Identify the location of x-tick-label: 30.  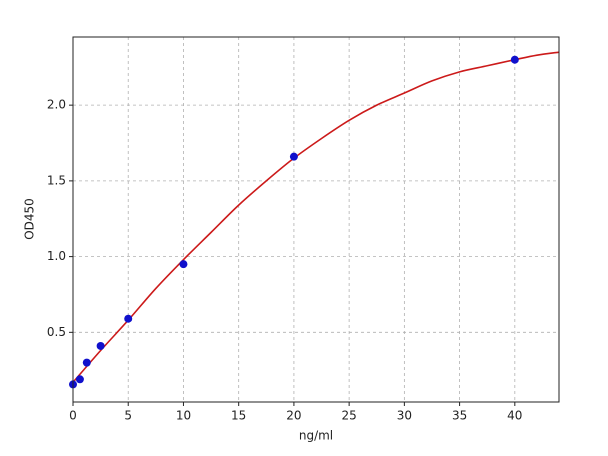
(404, 416).